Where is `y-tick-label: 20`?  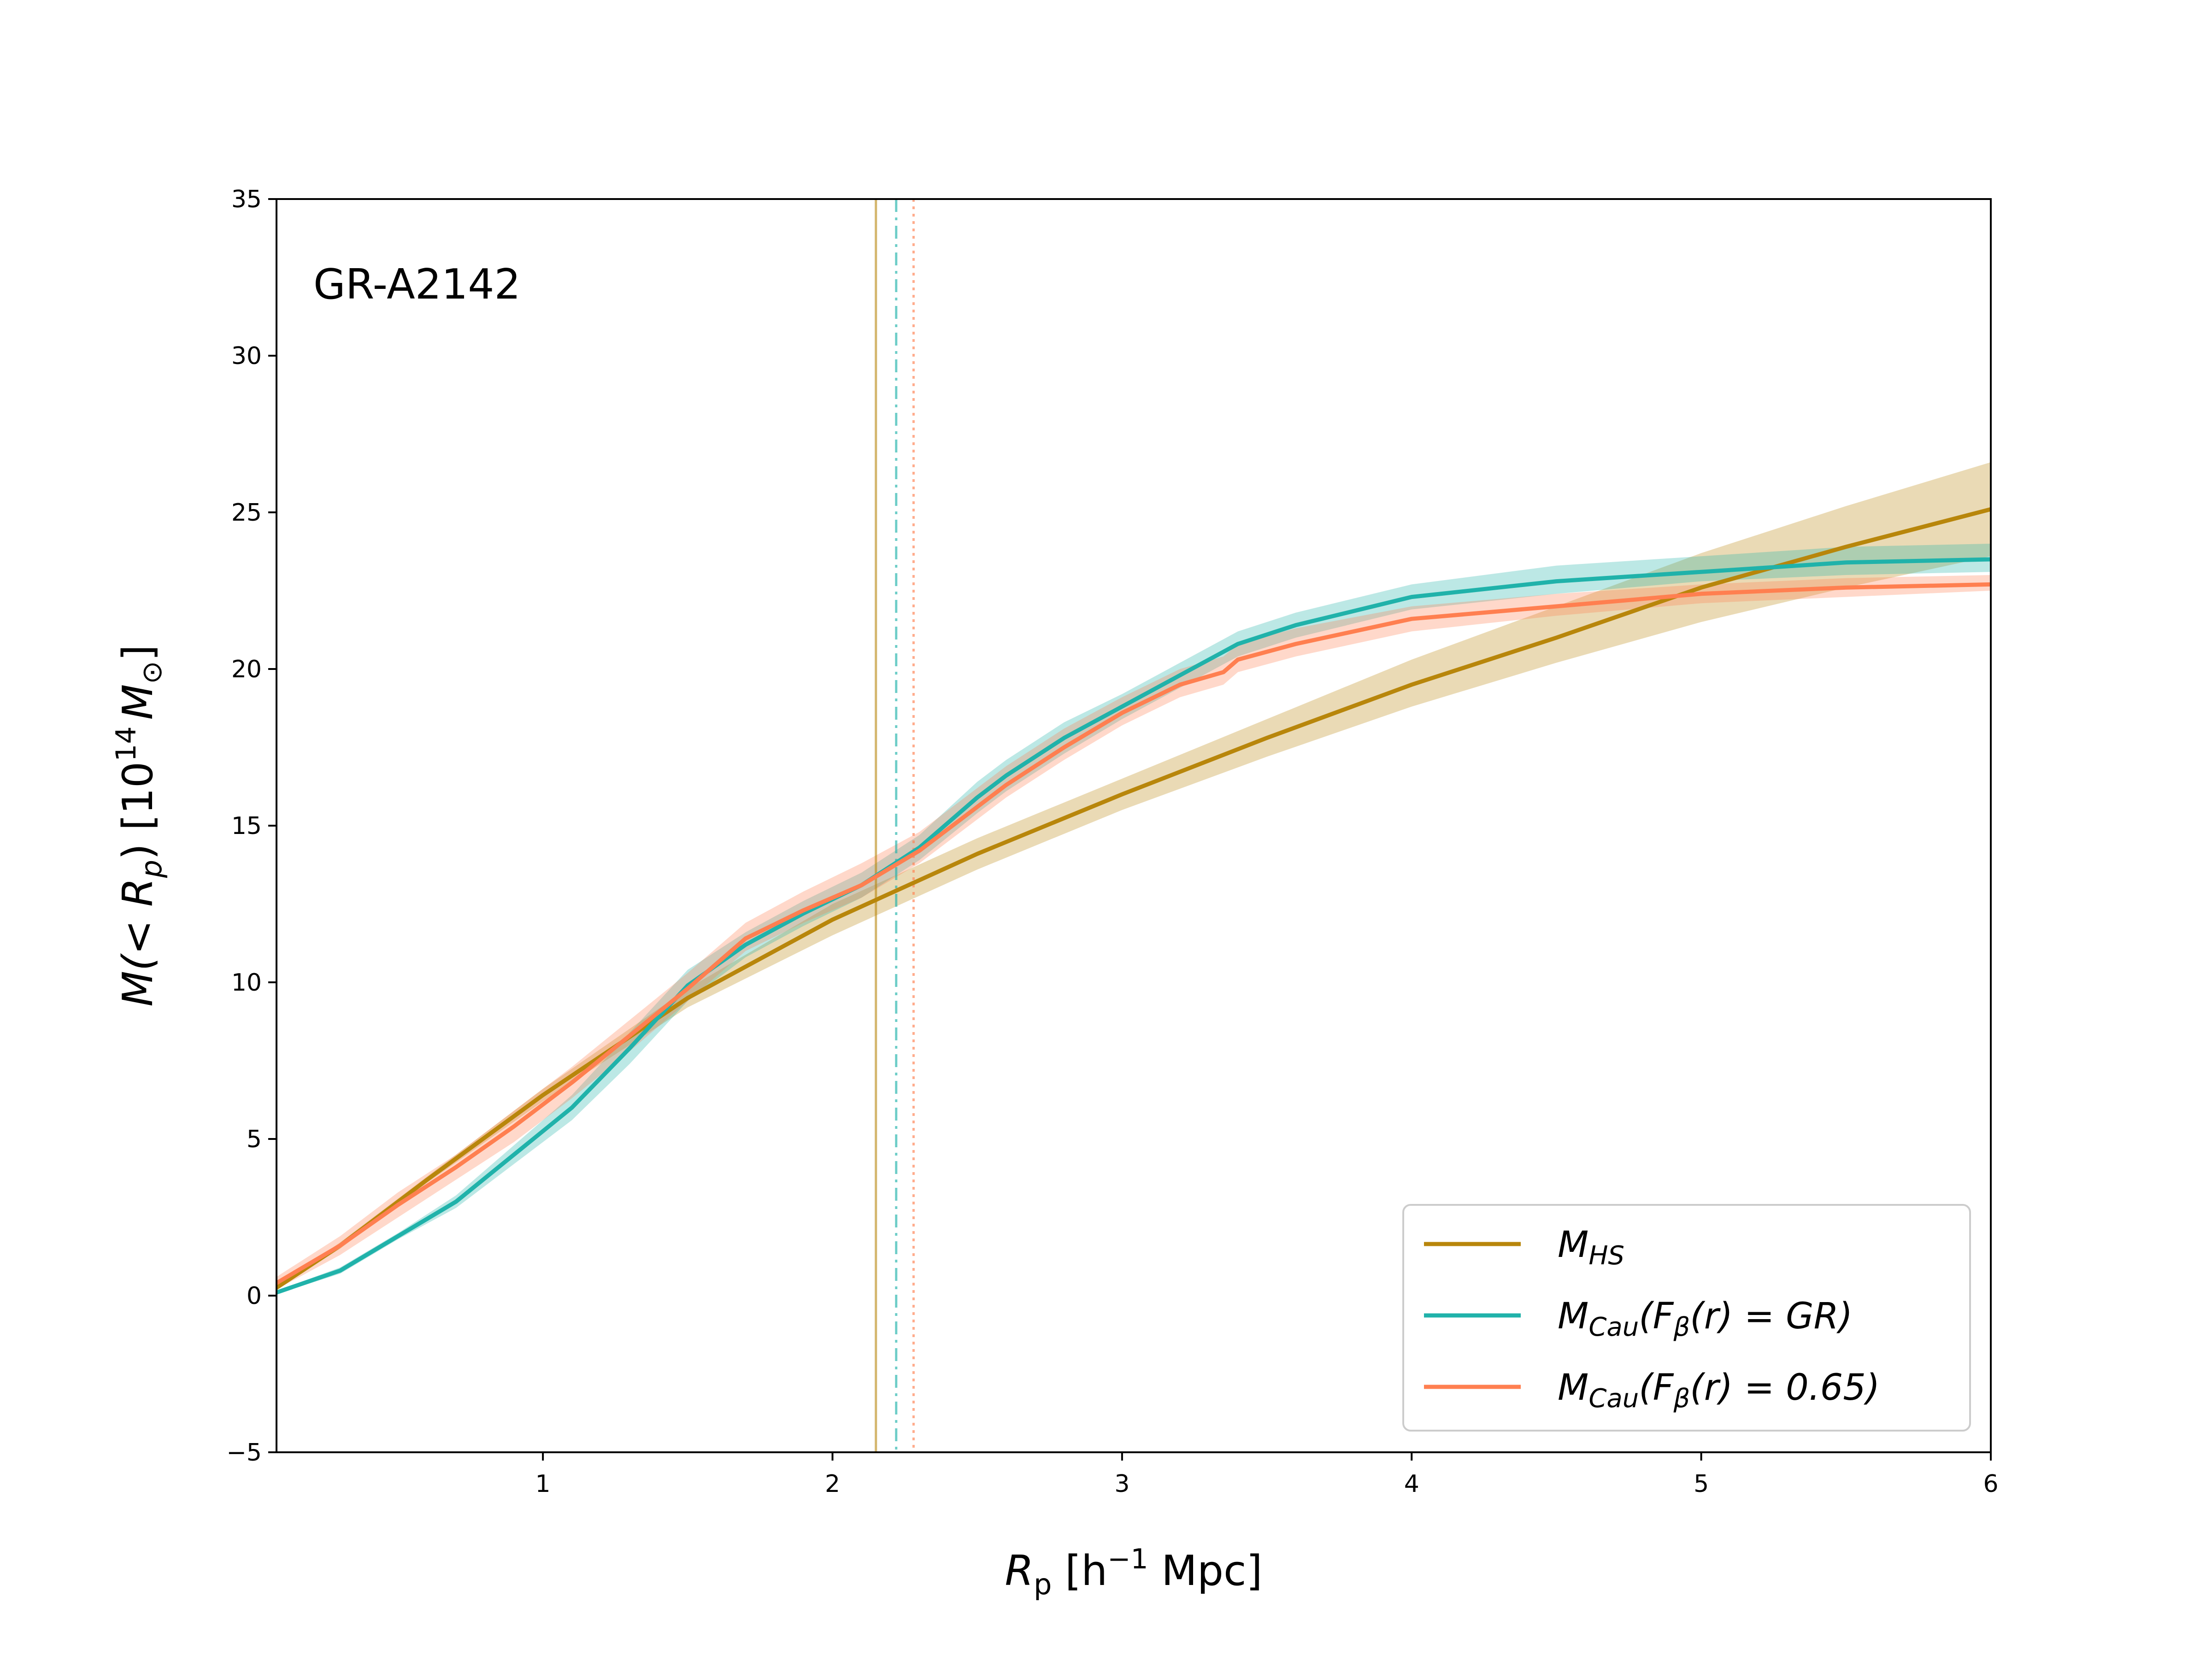 y-tick-label: 20 is located at coordinates (246, 669).